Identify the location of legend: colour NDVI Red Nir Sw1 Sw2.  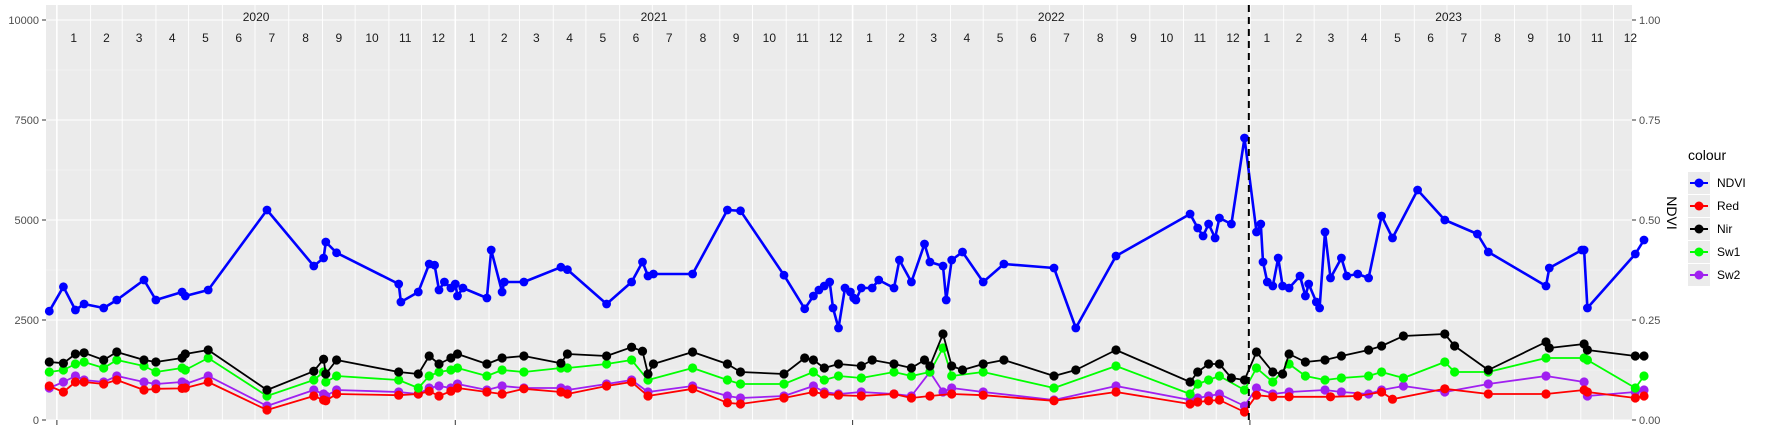
(1717, 216).